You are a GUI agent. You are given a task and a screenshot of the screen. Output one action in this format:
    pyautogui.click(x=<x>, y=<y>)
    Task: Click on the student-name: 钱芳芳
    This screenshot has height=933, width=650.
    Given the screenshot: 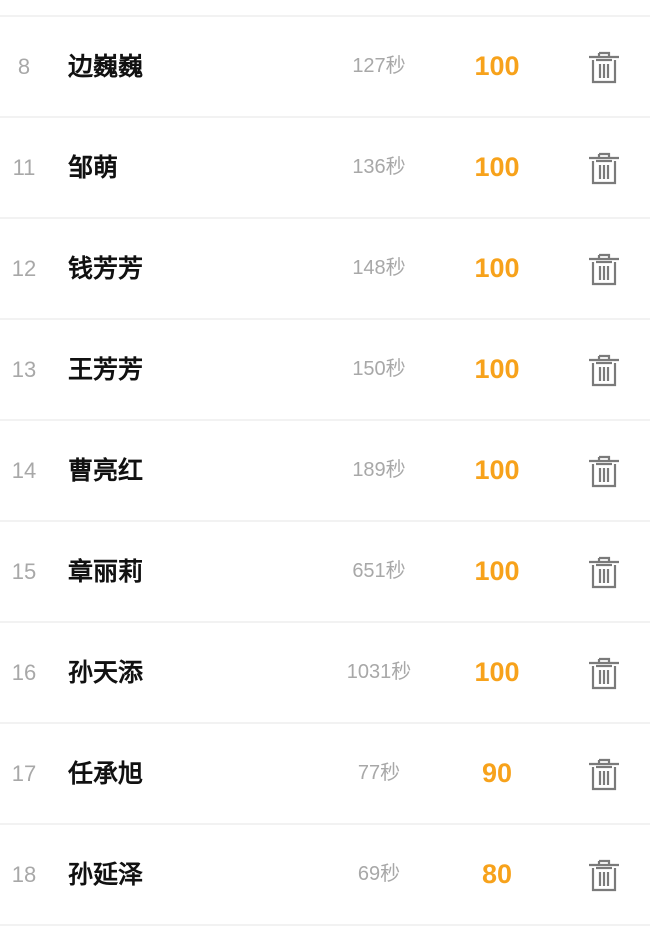 What is the action you would take?
    pyautogui.click(x=106, y=268)
    